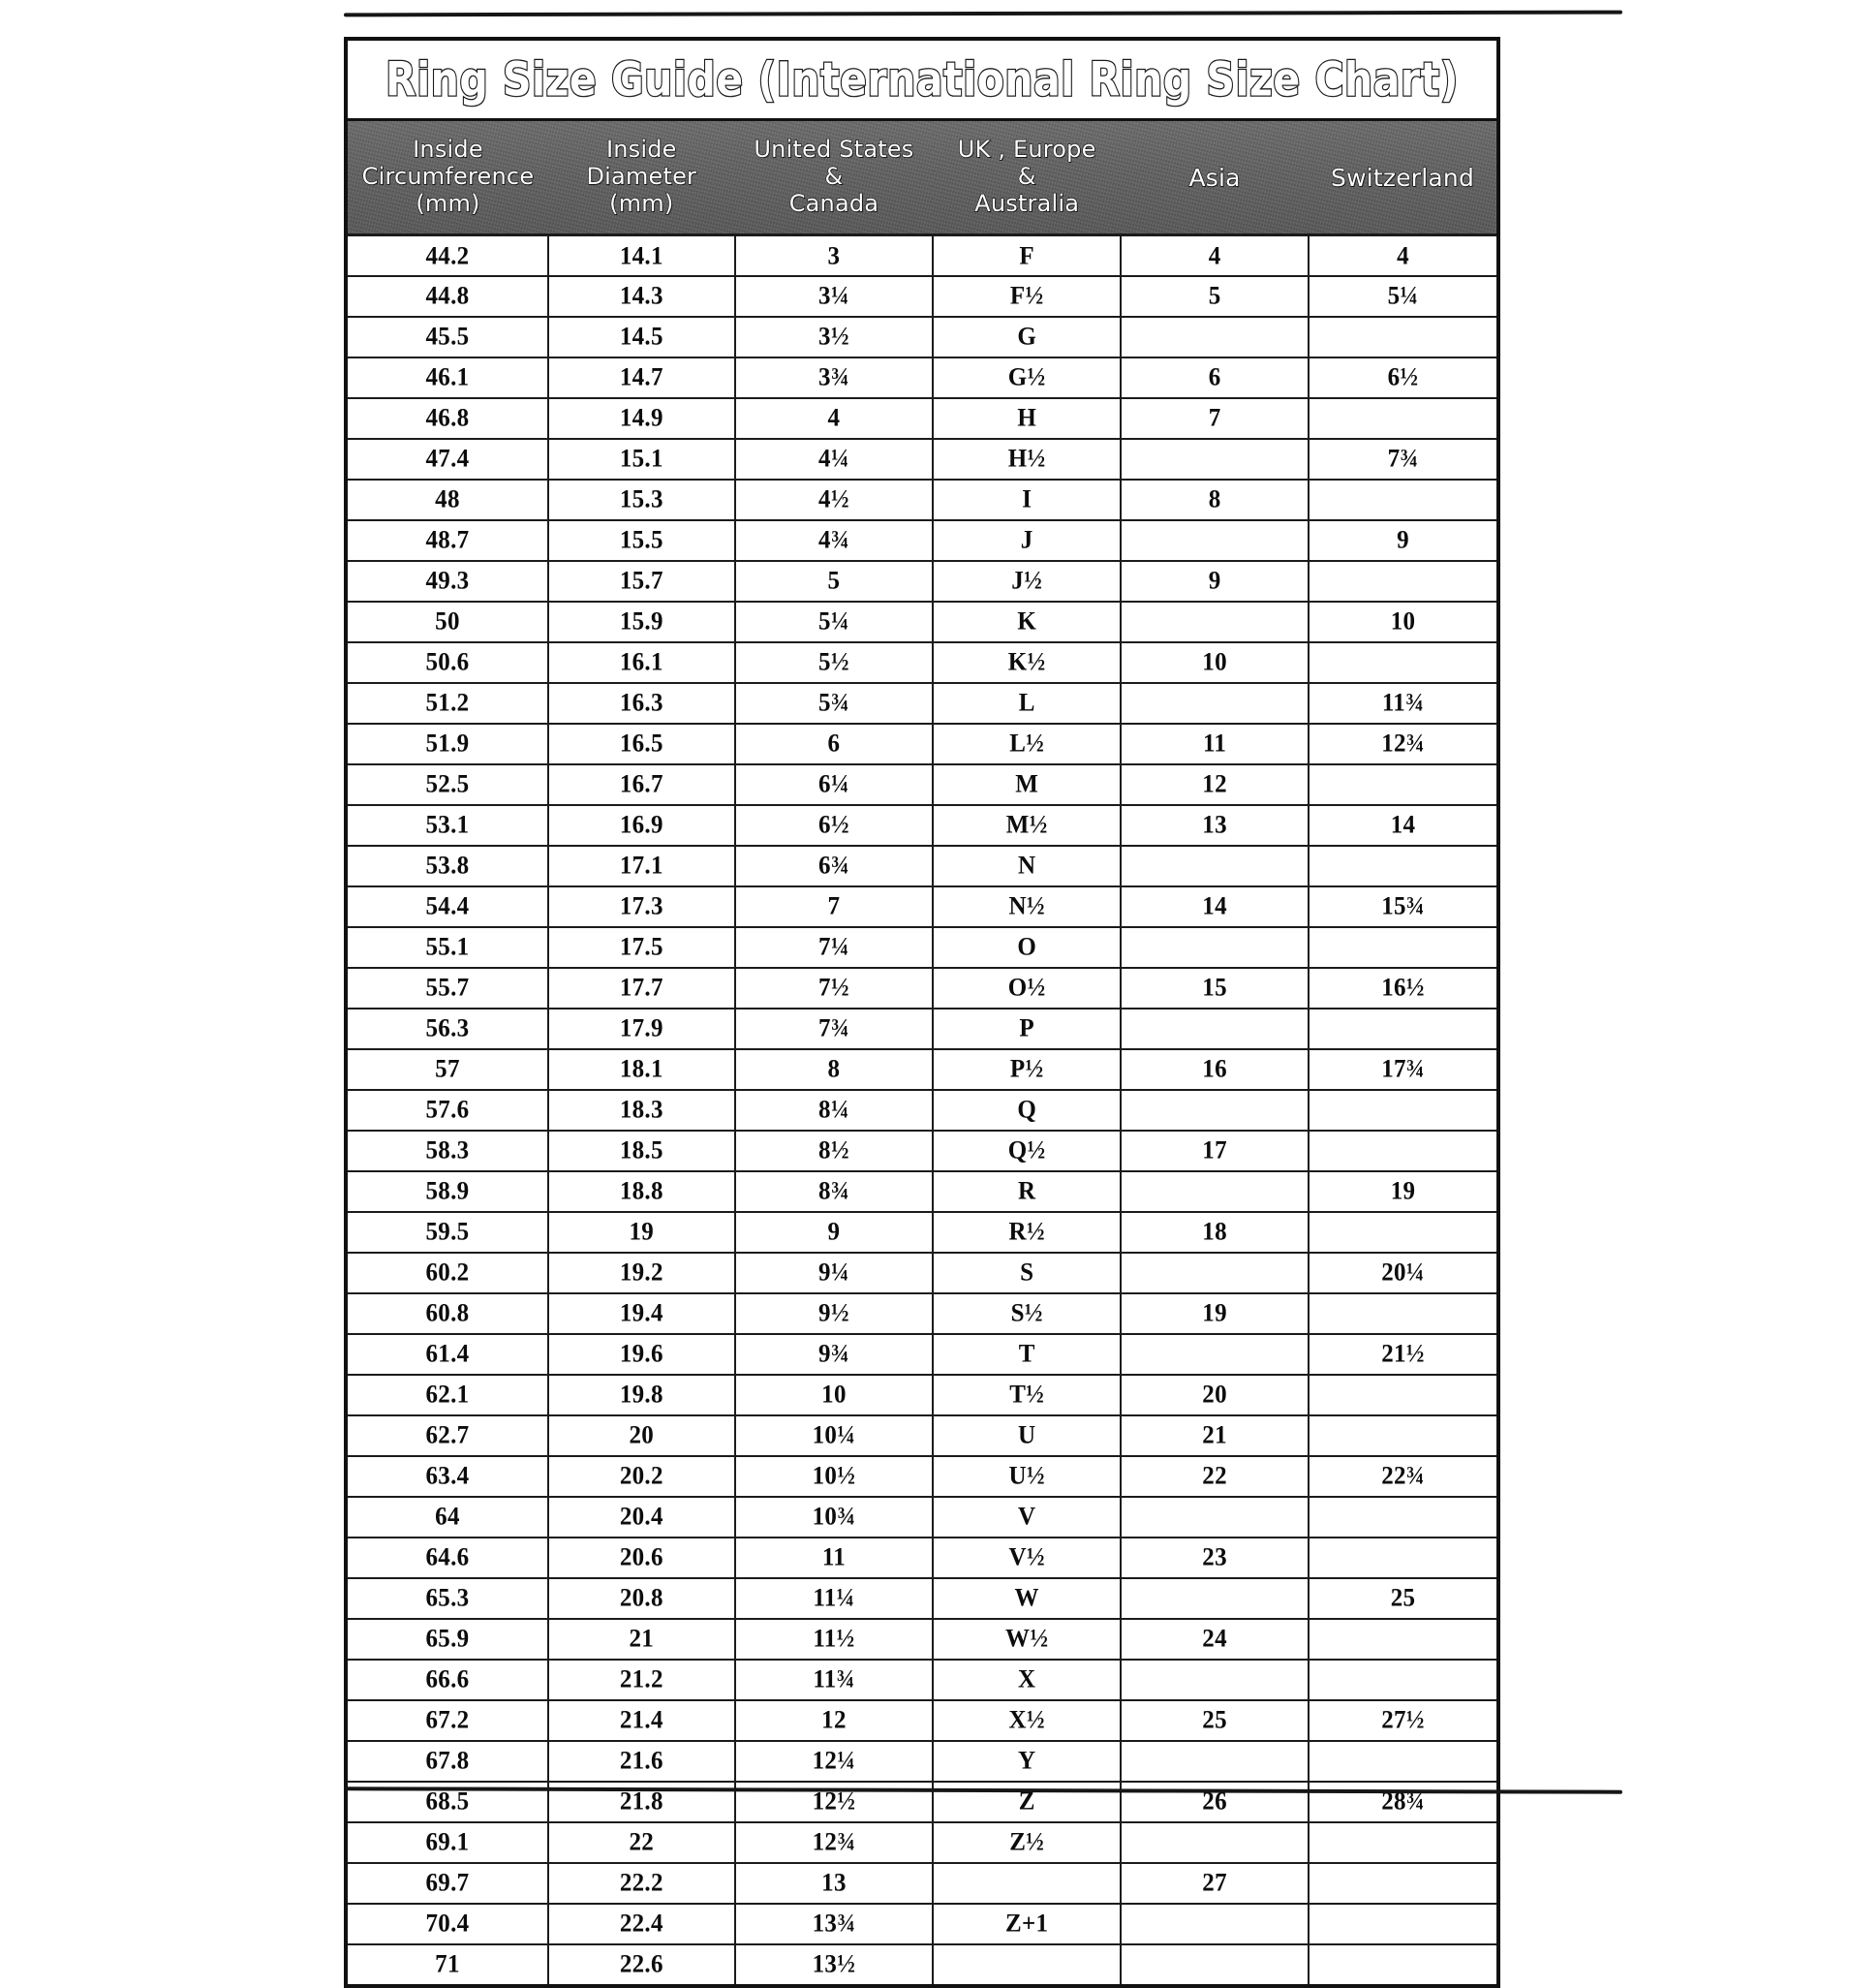  Describe the element at coordinates (922, 418) in the screenshot. I see `table-row: 46.8 14.9 4 H 7` at that location.